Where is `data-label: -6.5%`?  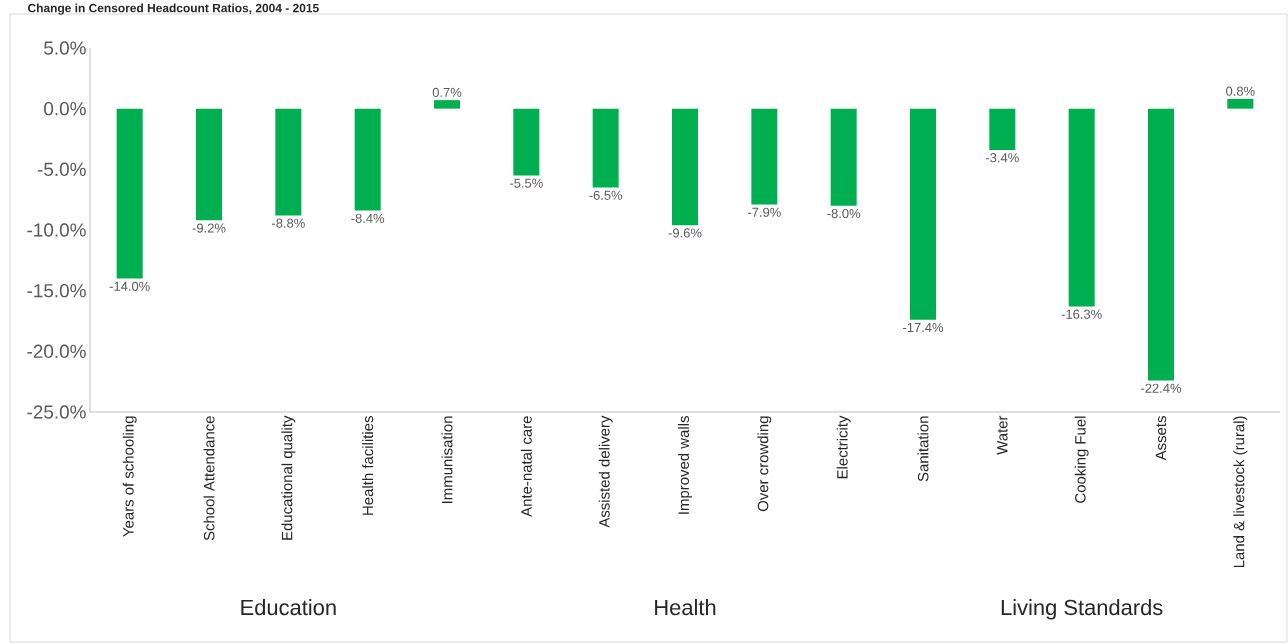
data-label: -6.5% is located at coordinates (606, 195).